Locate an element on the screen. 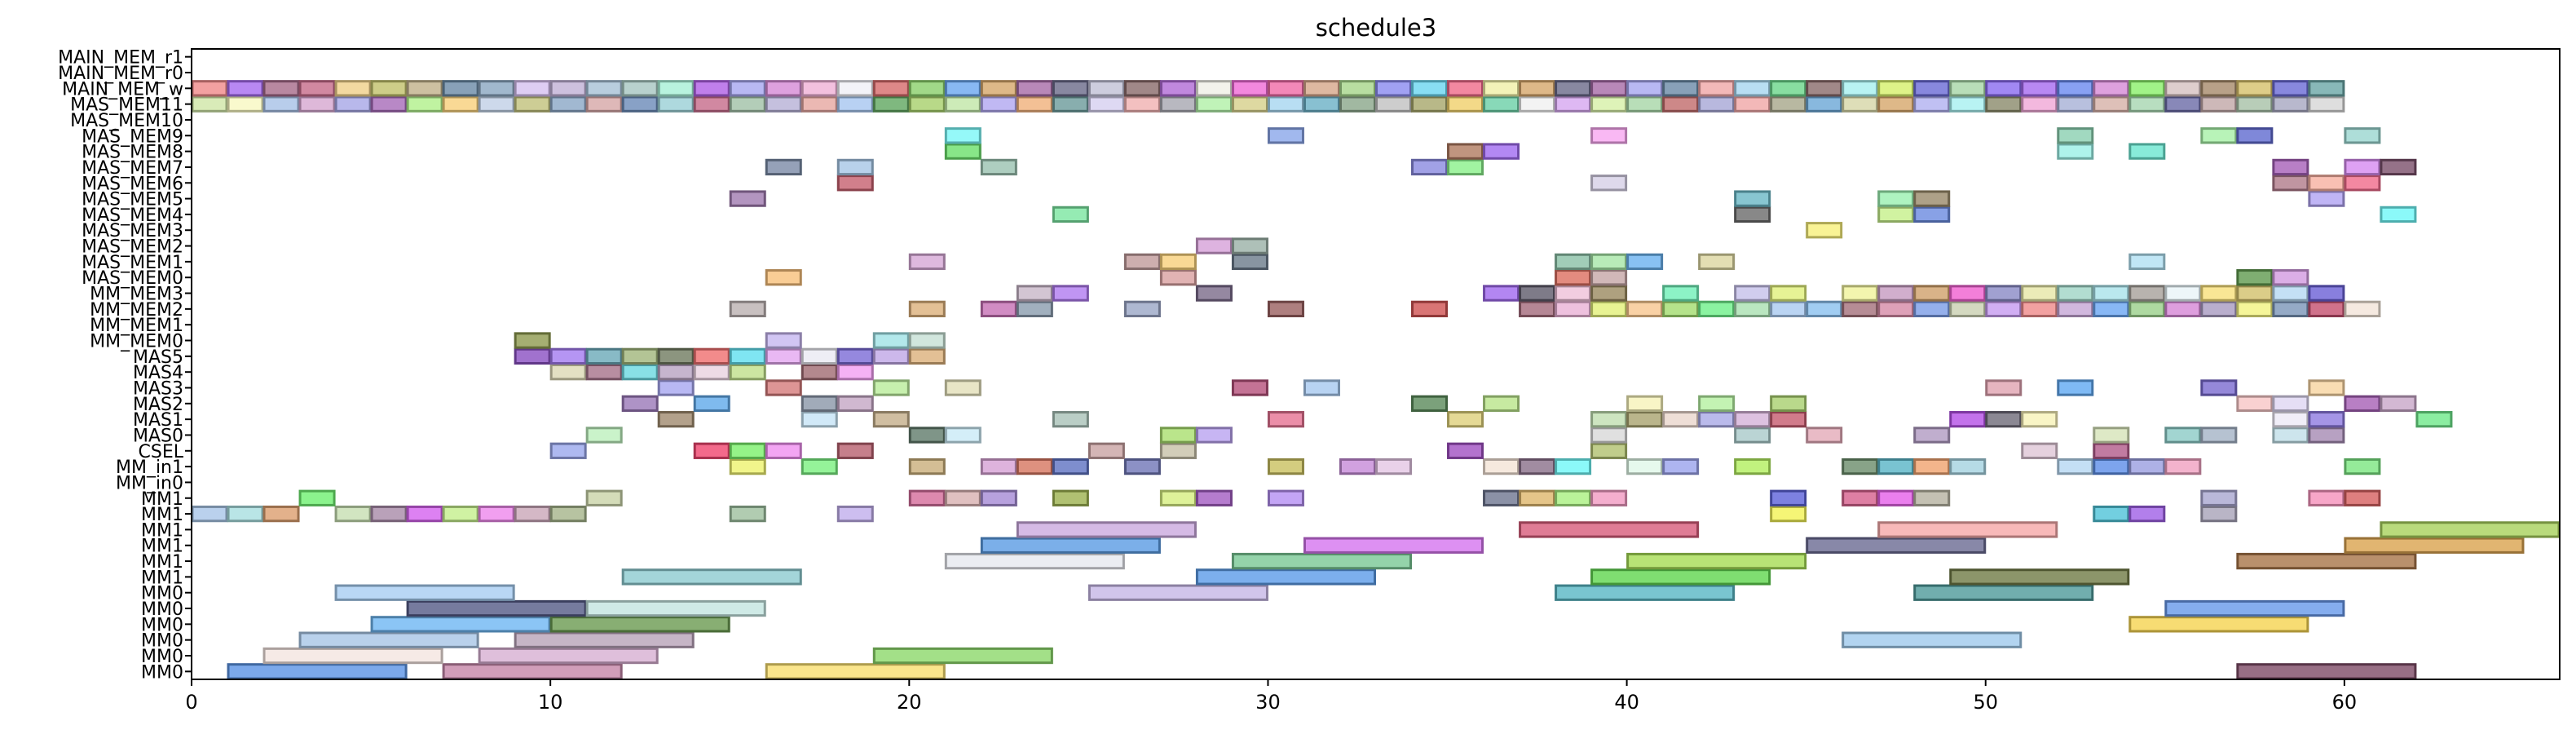 The image size is (2576, 734). row-label: MAS1 is located at coordinates (158, 420).